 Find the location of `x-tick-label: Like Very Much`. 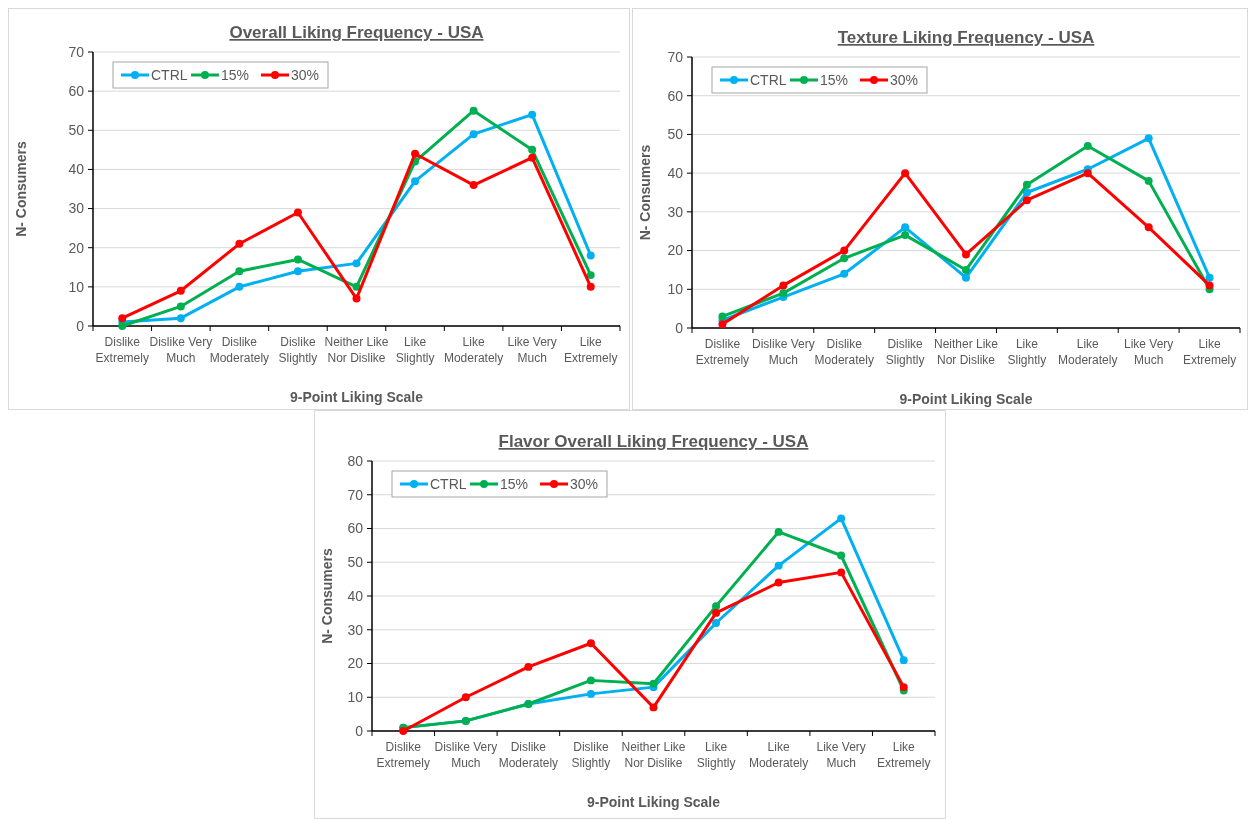

x-tick-label: Like Very Much is located at coordinates (1148, 352).